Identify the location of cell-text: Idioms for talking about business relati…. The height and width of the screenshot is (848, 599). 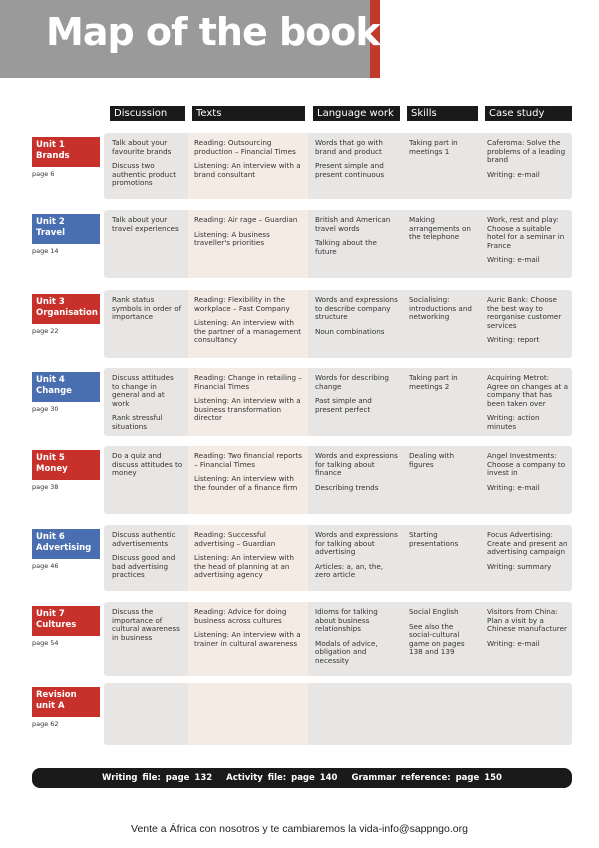
(346, 620).